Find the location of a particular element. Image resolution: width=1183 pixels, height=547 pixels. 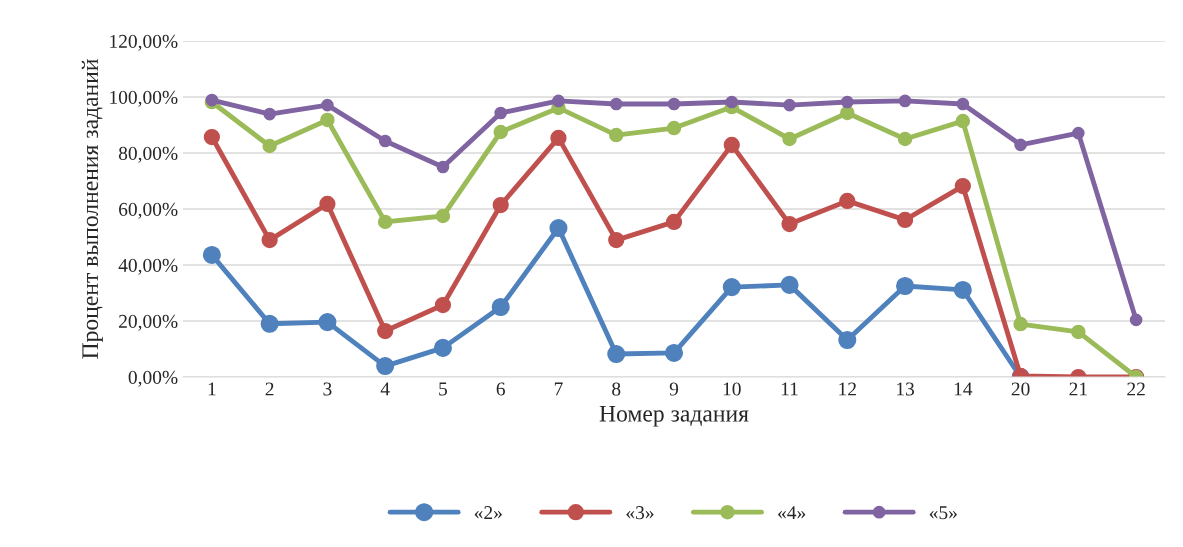

x-tick-label: 21 is located at coordinates (1078, 389).